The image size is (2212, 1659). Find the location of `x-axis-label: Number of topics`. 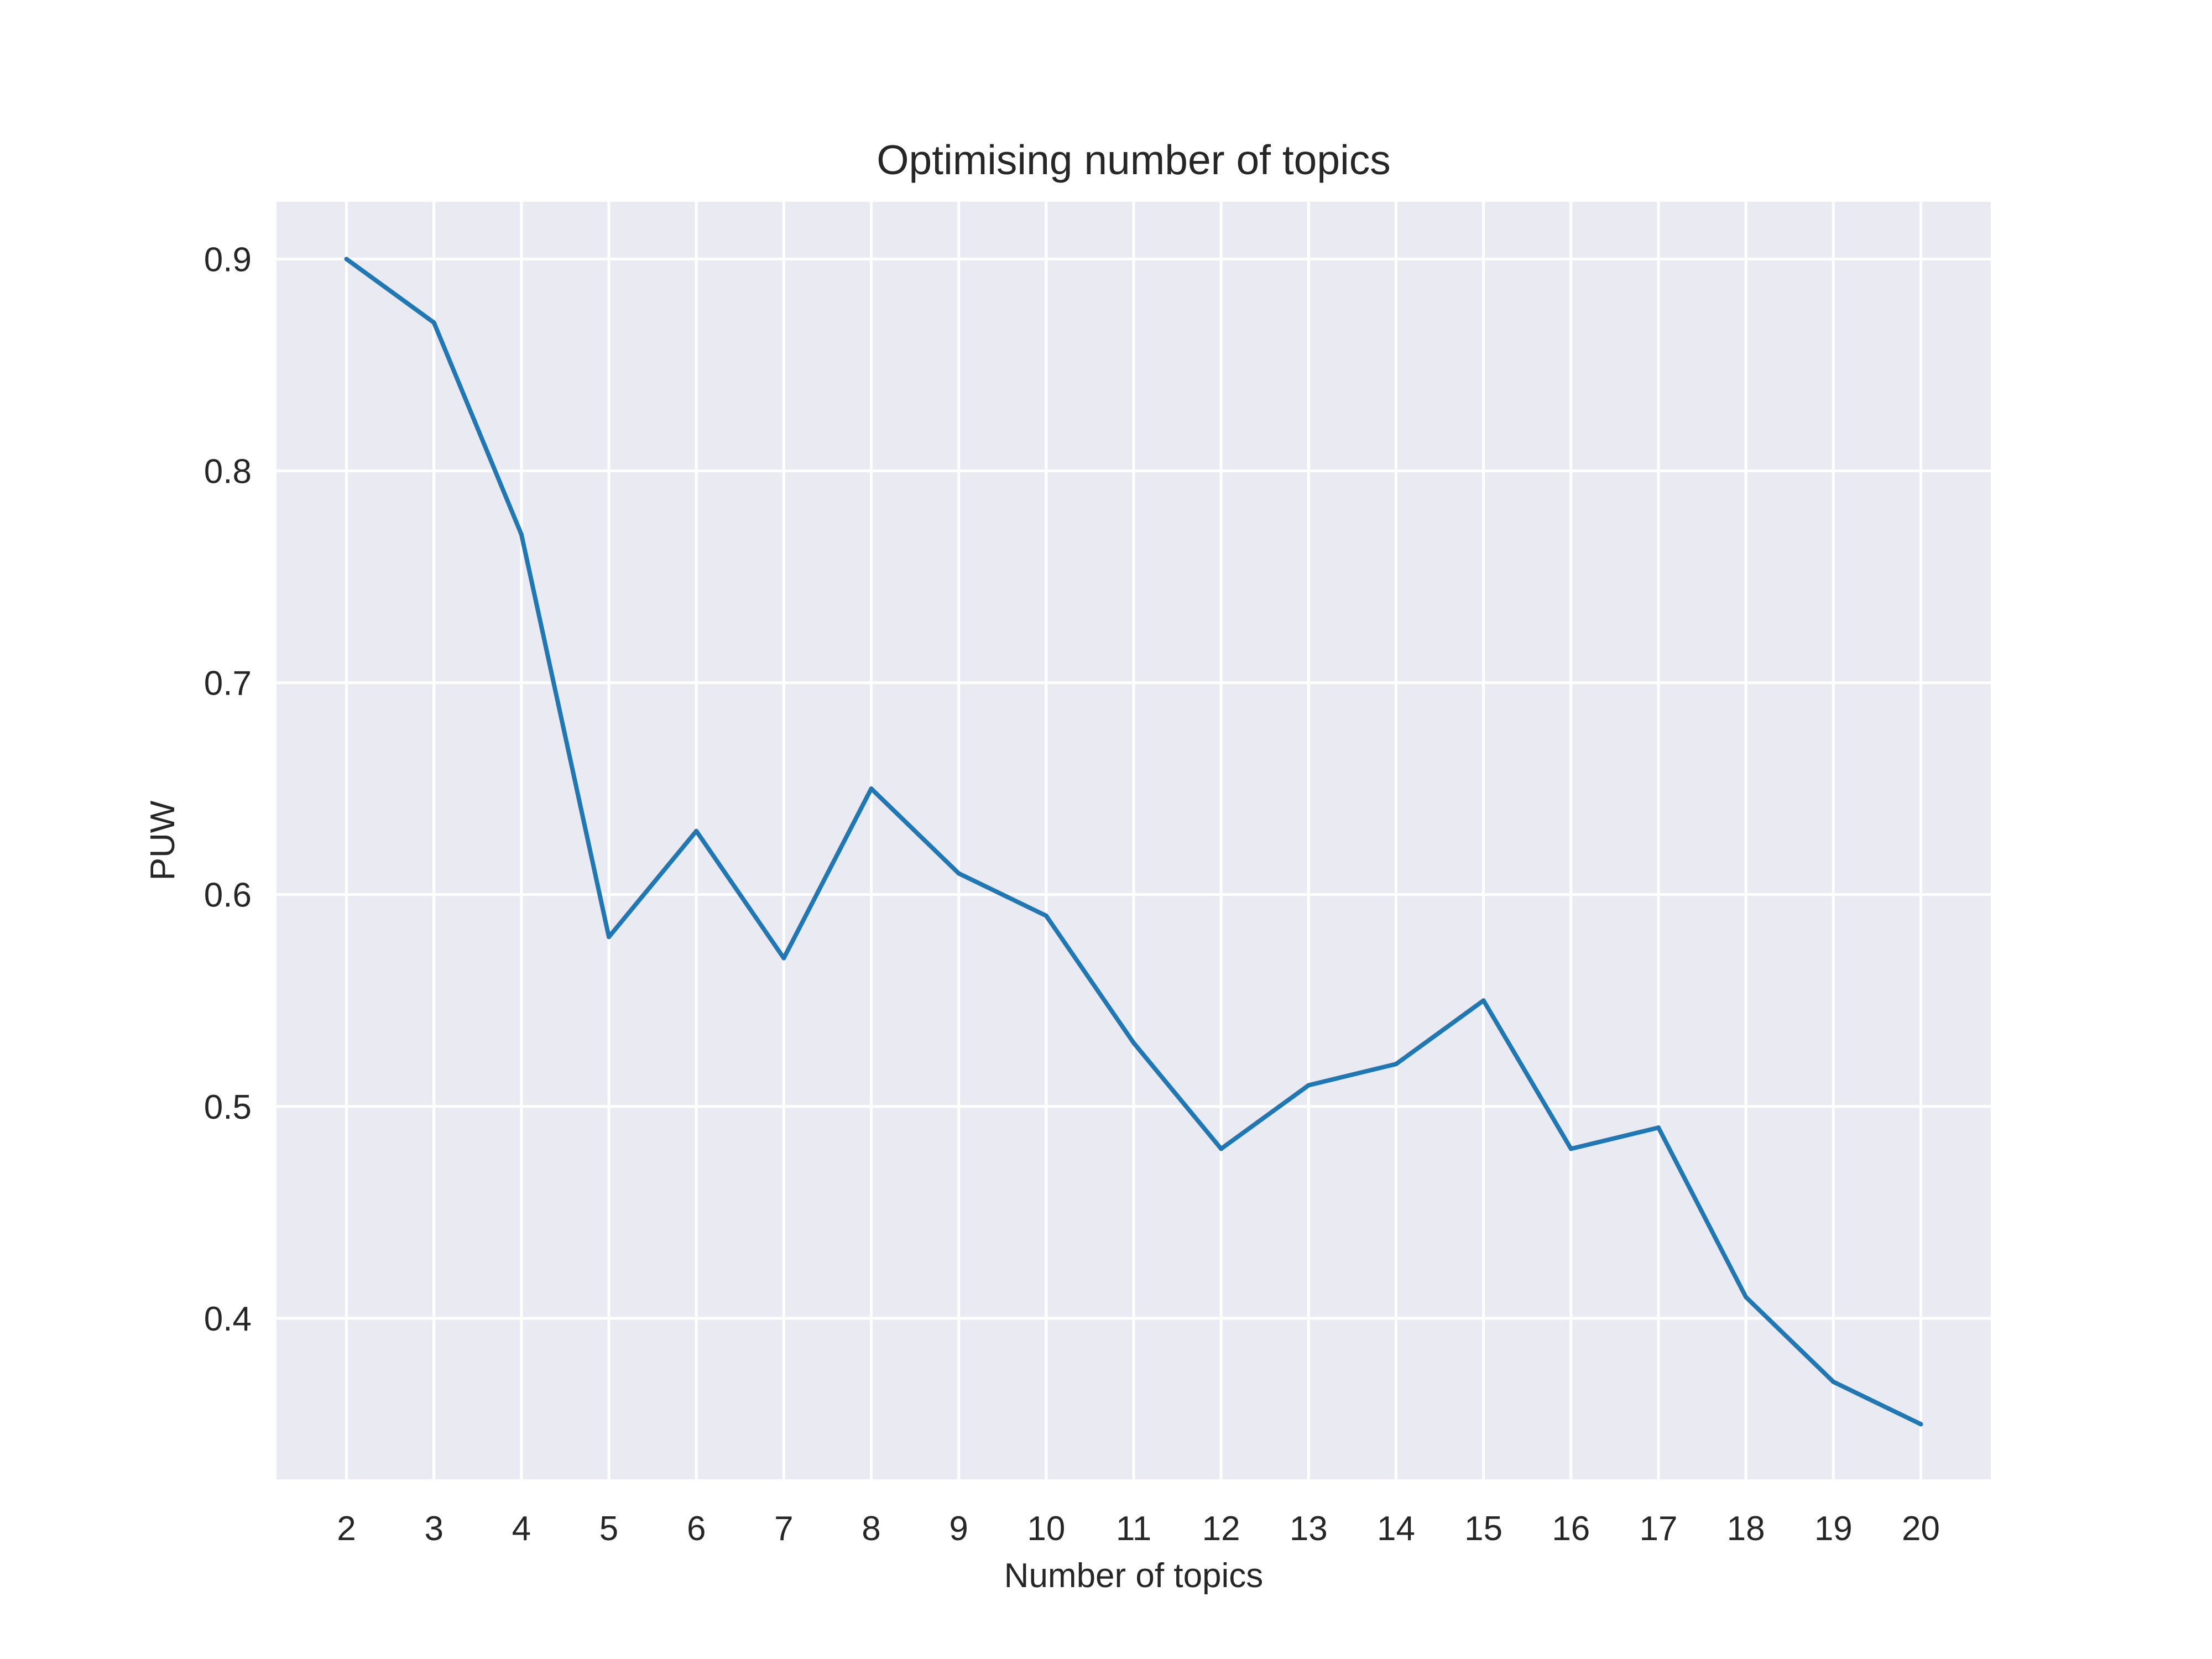

x-axis-label: Number of topics is located at coordinates (1134, 1576).